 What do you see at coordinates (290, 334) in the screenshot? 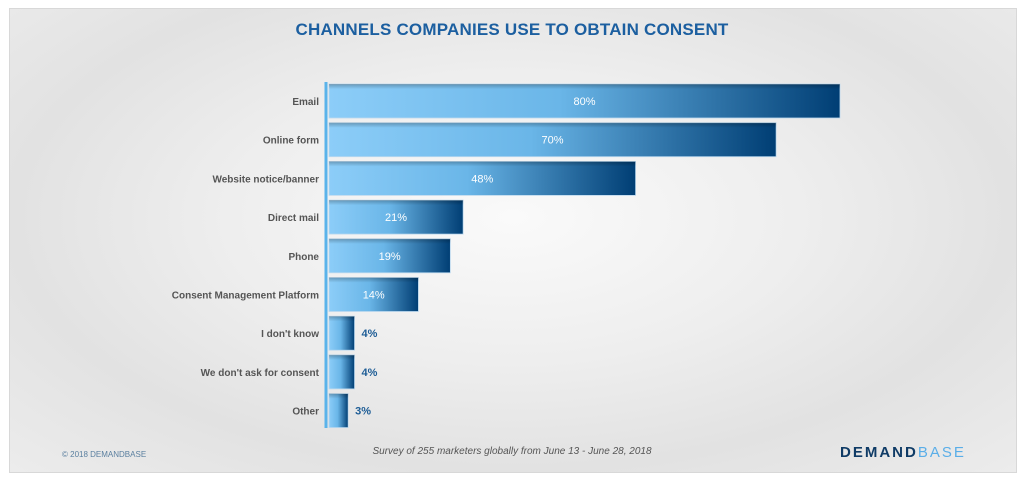
I see `category-label: I don't know` at bounding box center [290, 334].